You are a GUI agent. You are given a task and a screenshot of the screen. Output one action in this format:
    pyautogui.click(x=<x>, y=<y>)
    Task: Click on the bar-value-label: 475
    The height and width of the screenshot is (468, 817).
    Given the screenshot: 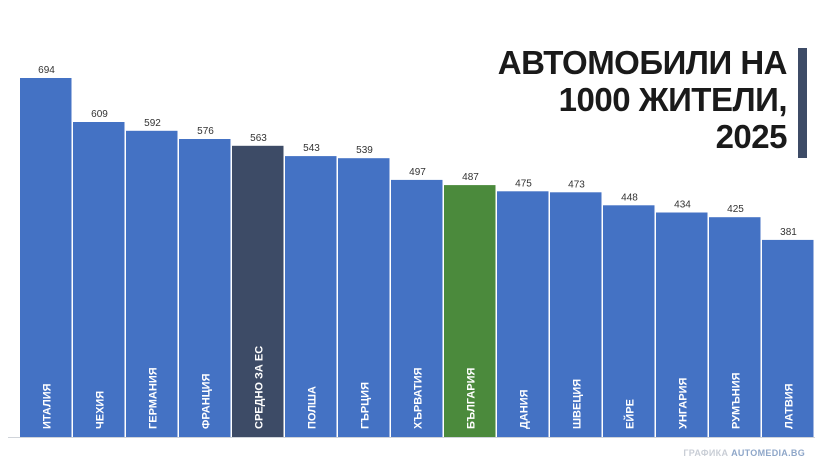 What is the action you would take?
    pyautogui.click(x=523, y=183)
    